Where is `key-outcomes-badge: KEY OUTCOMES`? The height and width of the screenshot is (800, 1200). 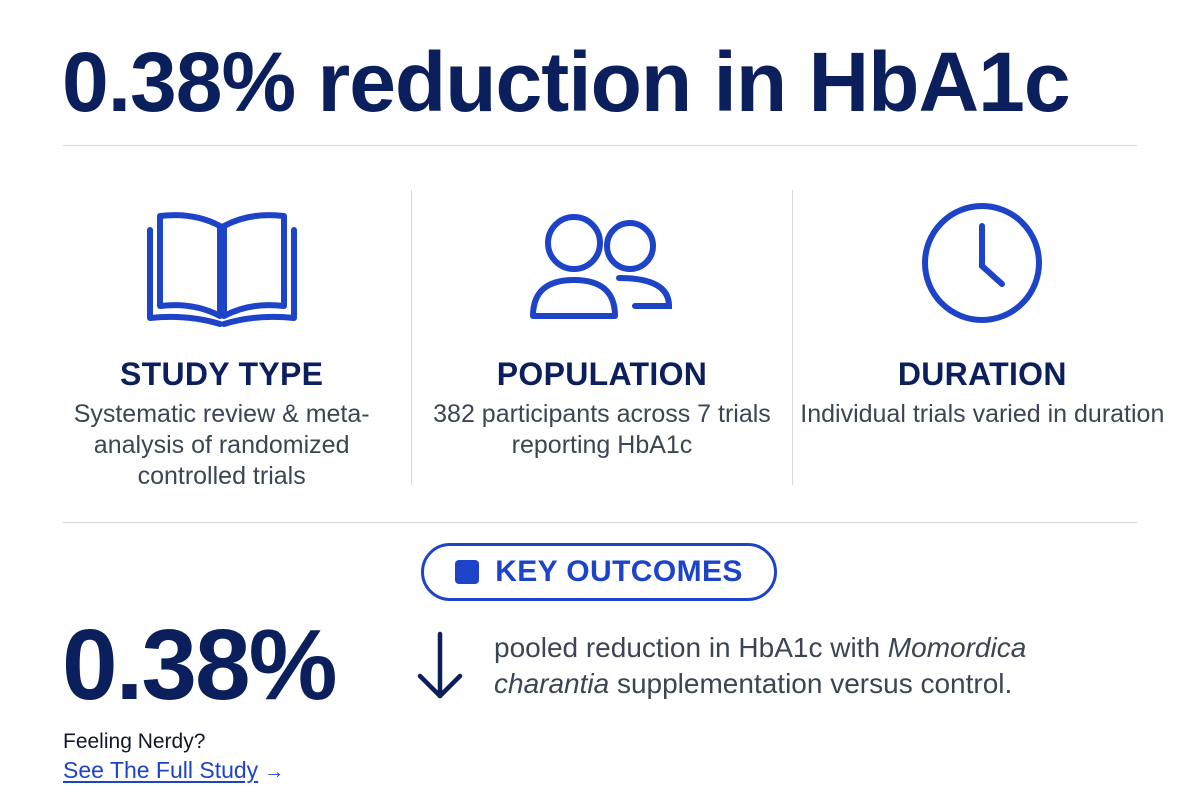 key-outcomes-badge: KEY OUTCOMES is located at coordinates (599, 572).